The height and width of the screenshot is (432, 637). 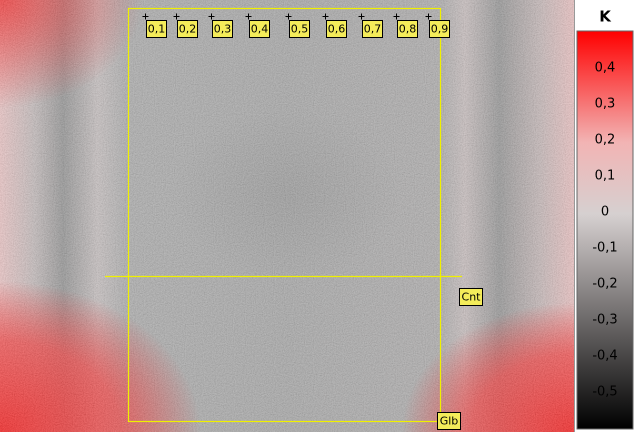 I want to click on colorbar-title: K, so click(x=605, y=17).